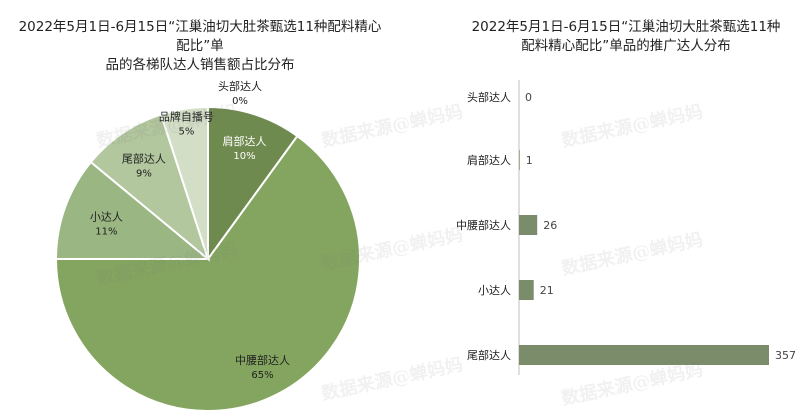  I want to click on bar-title-line-1: 2022年5月1日-6月15日“江巢油切大肚茶甄选11种, so click(626, 27).